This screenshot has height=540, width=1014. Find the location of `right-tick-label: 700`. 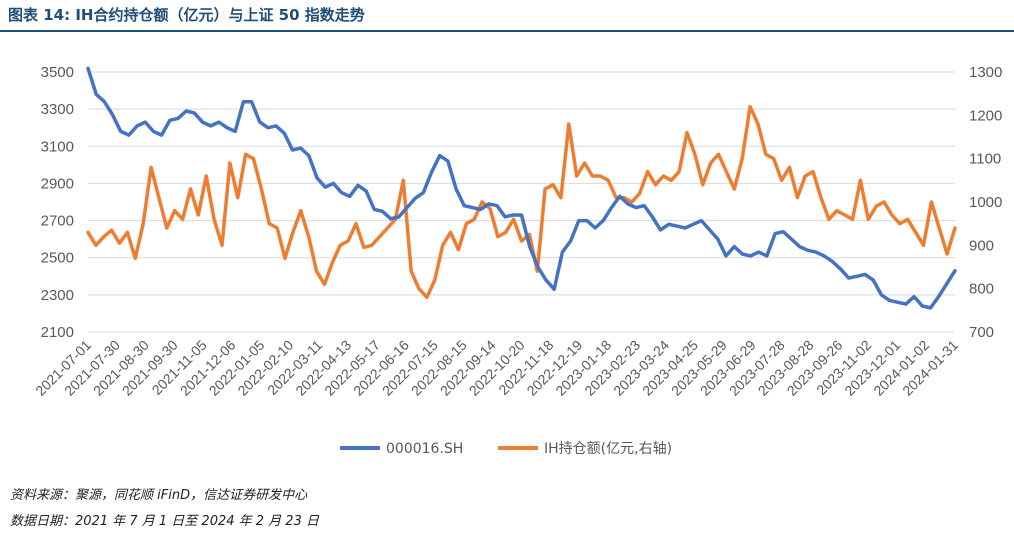

right-tick-label: 700 is located at coordinates (981, 332).